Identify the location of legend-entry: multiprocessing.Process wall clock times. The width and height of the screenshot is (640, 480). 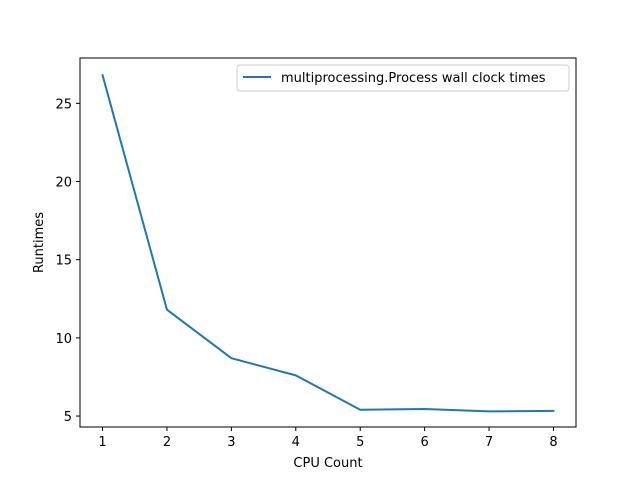
(413, 78).